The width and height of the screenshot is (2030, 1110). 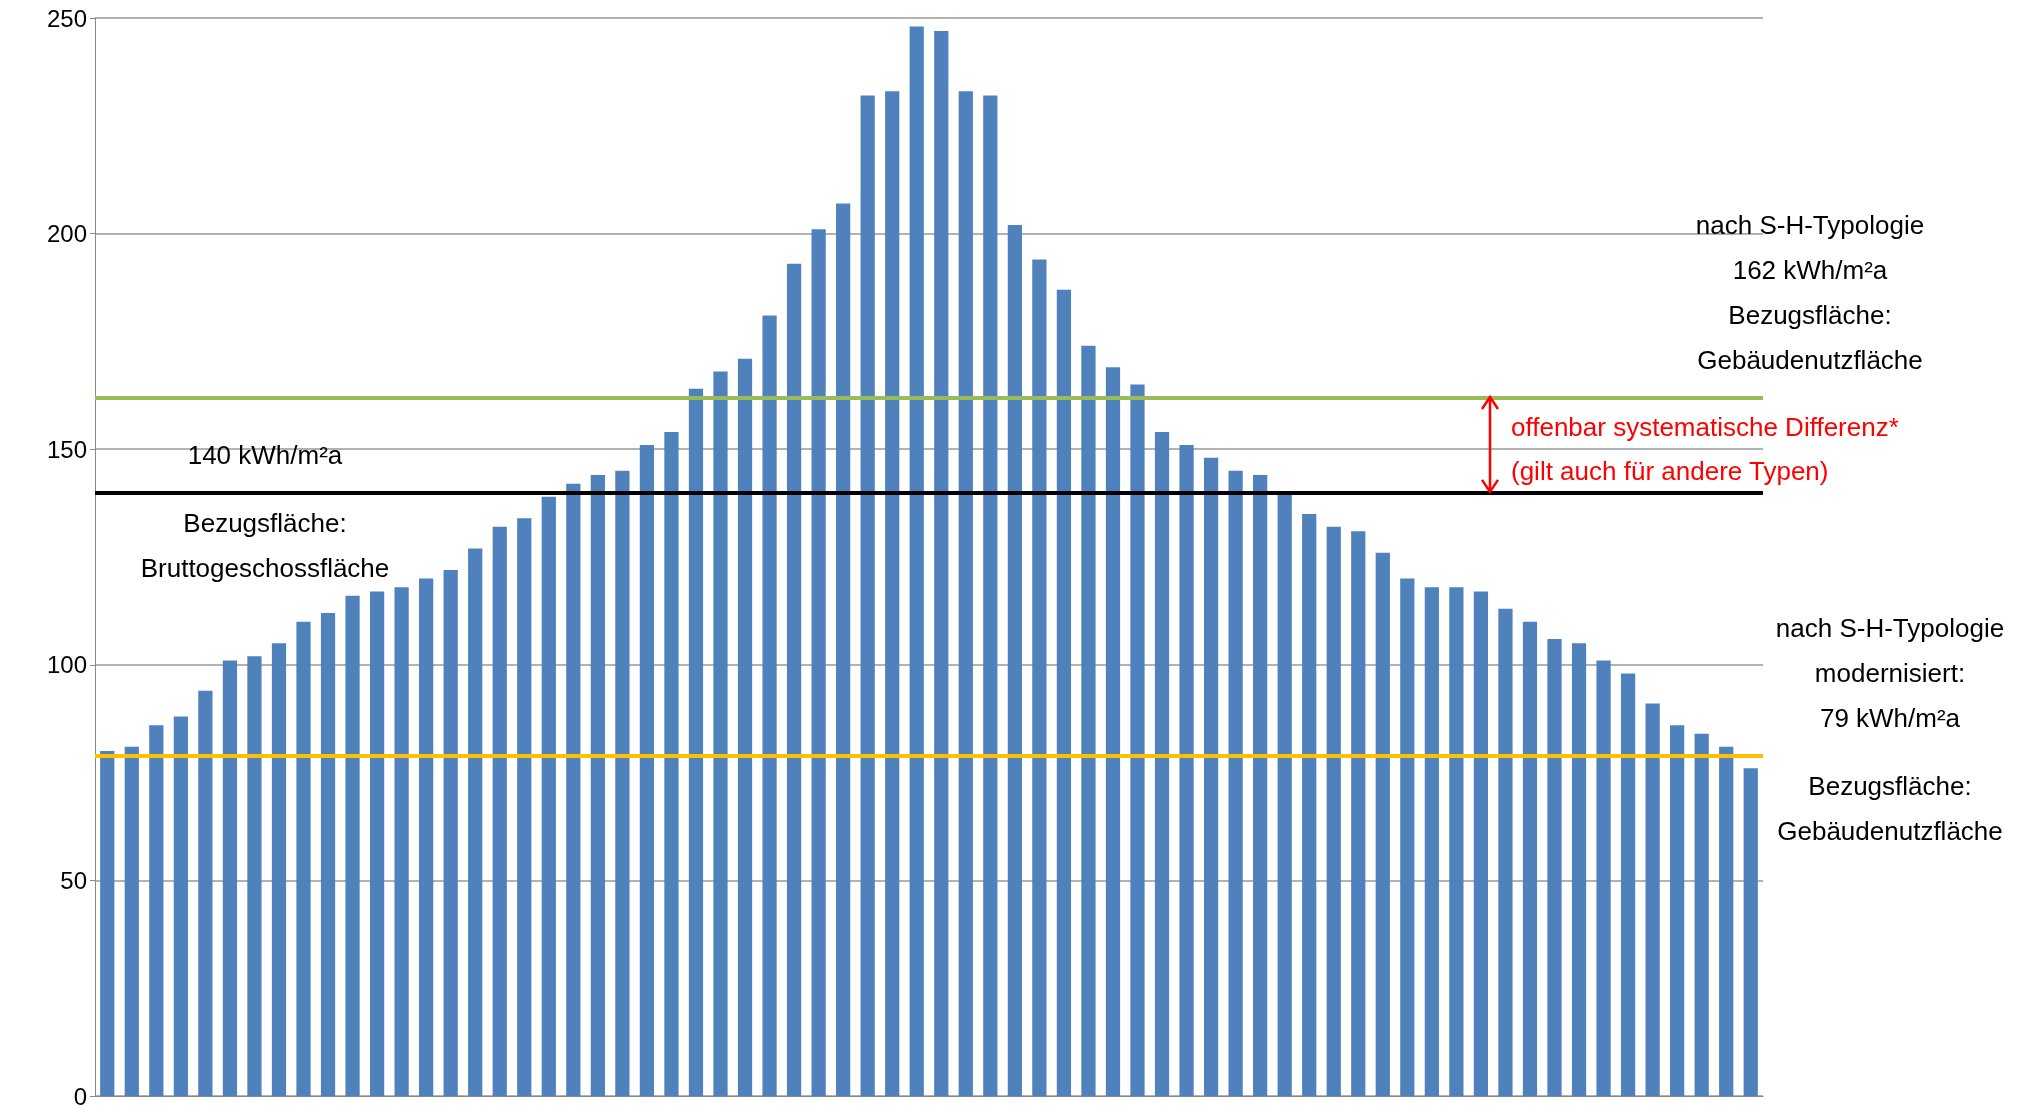 I want to click on y-tick-label: 200, so click(x=66, y=234).